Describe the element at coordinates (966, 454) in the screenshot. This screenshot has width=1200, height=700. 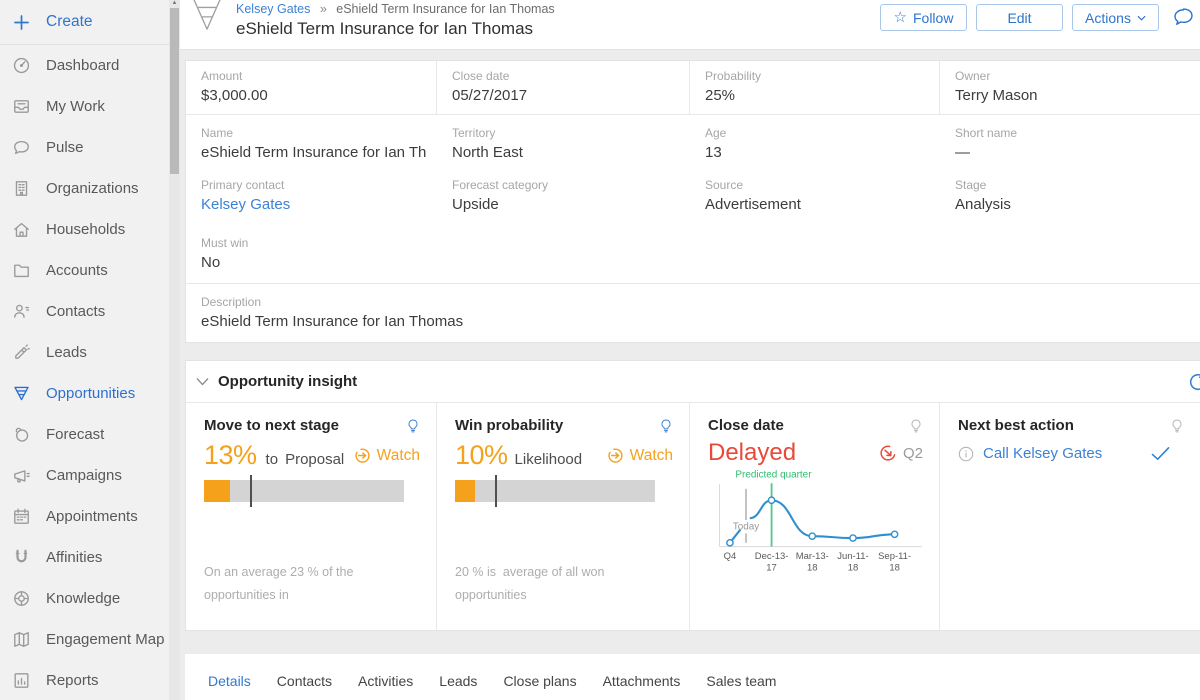
I see `info-icon` at that location.